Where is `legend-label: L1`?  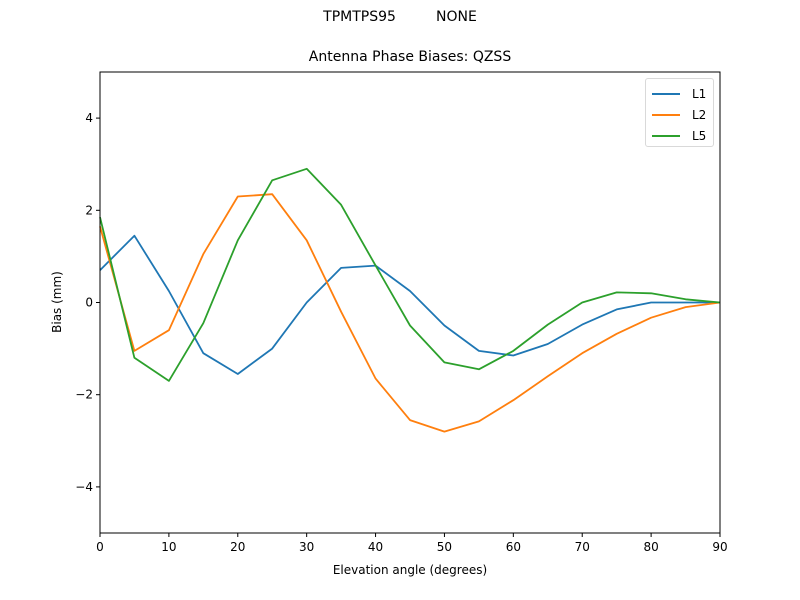
legend-label: L1 is located at coordinates (699, 93).